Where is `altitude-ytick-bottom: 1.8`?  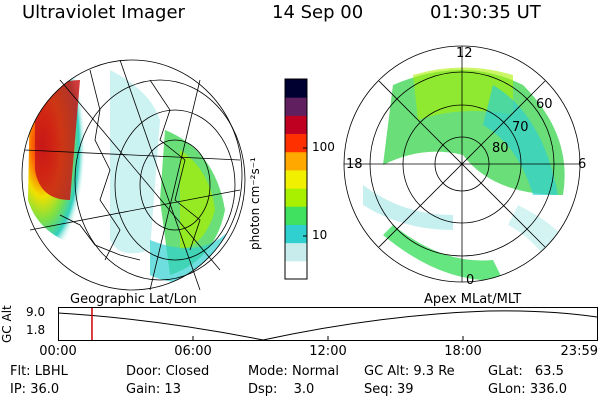 altitude-ytick-bottom: 1.8 is located at coordinates (36, 330).